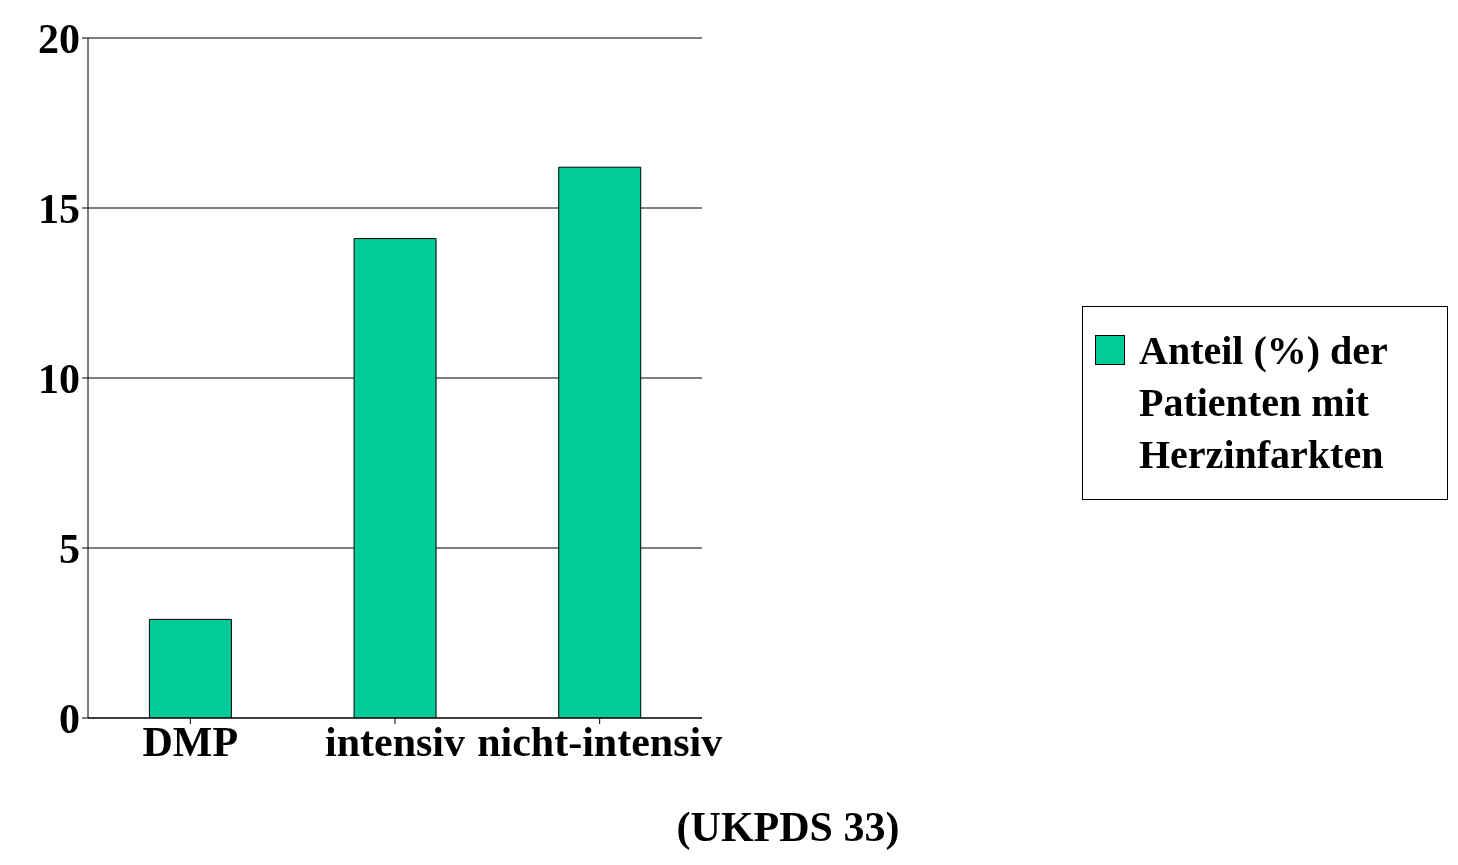  Describe the element at coordinates (59, 38) in the screenshot. I see `y-tick-label: 20` at that location.